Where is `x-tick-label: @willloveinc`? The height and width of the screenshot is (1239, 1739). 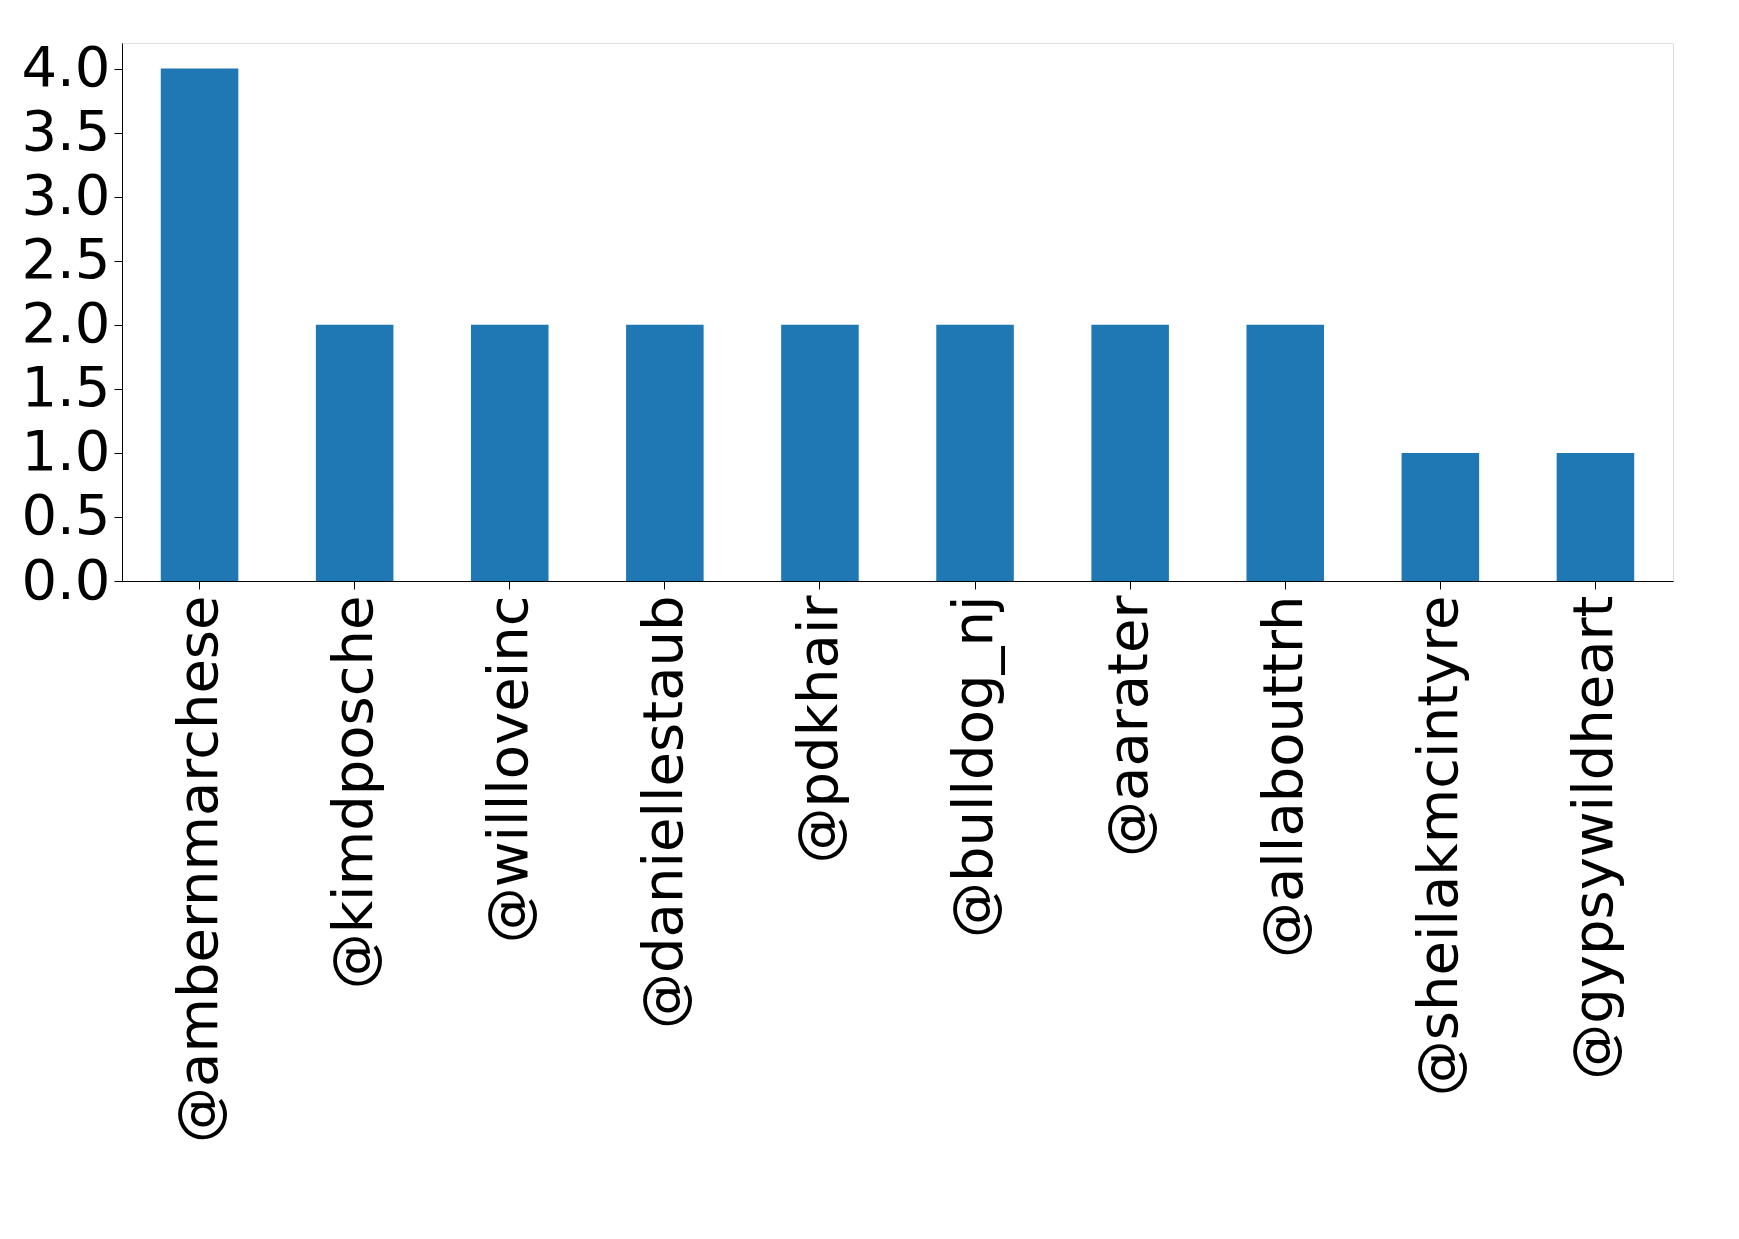
x-tick-label: @willloveinc is located at coordinates (507, 769).